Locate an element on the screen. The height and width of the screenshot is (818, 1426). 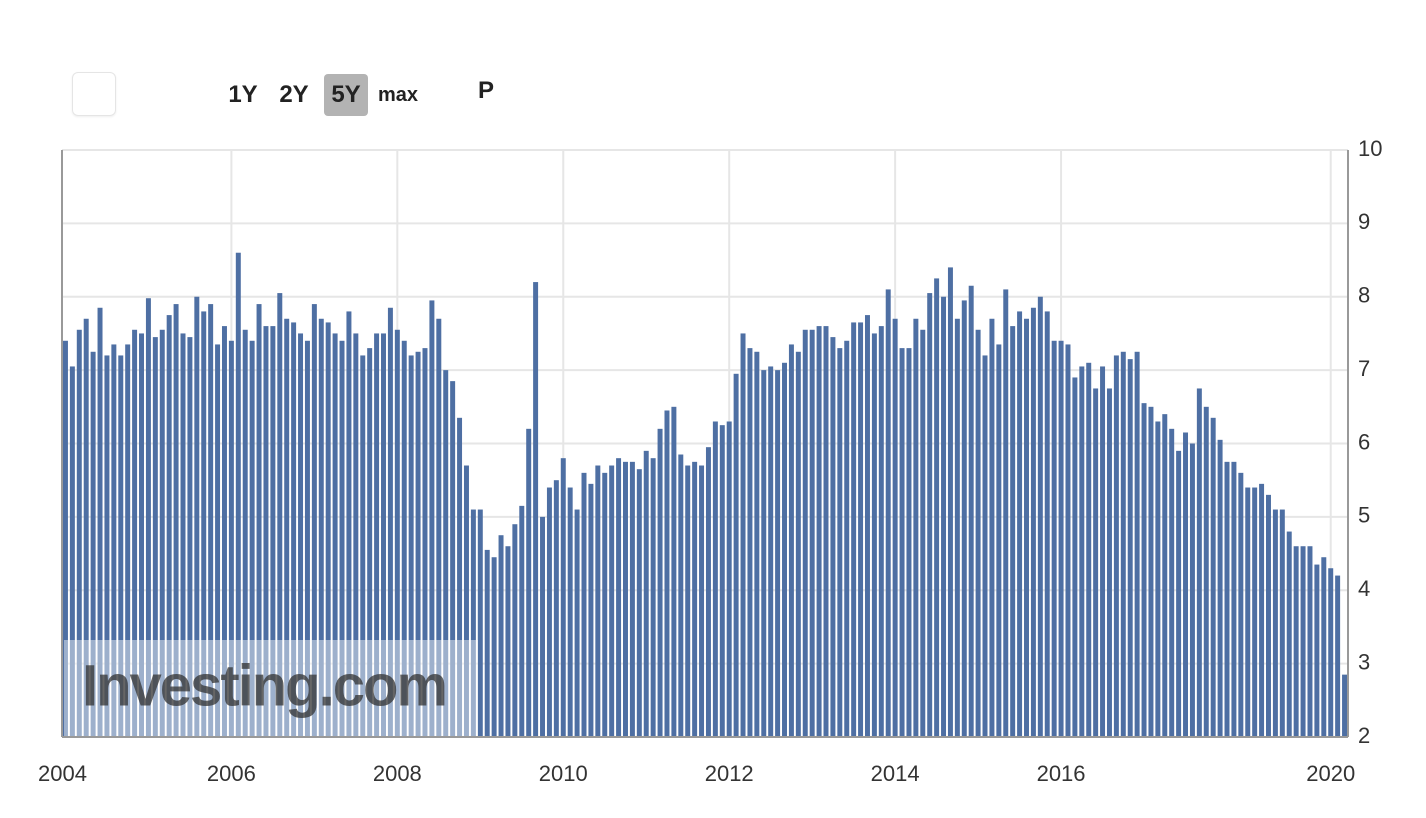
range-button: 1Y is located at coordinates (243, 94).